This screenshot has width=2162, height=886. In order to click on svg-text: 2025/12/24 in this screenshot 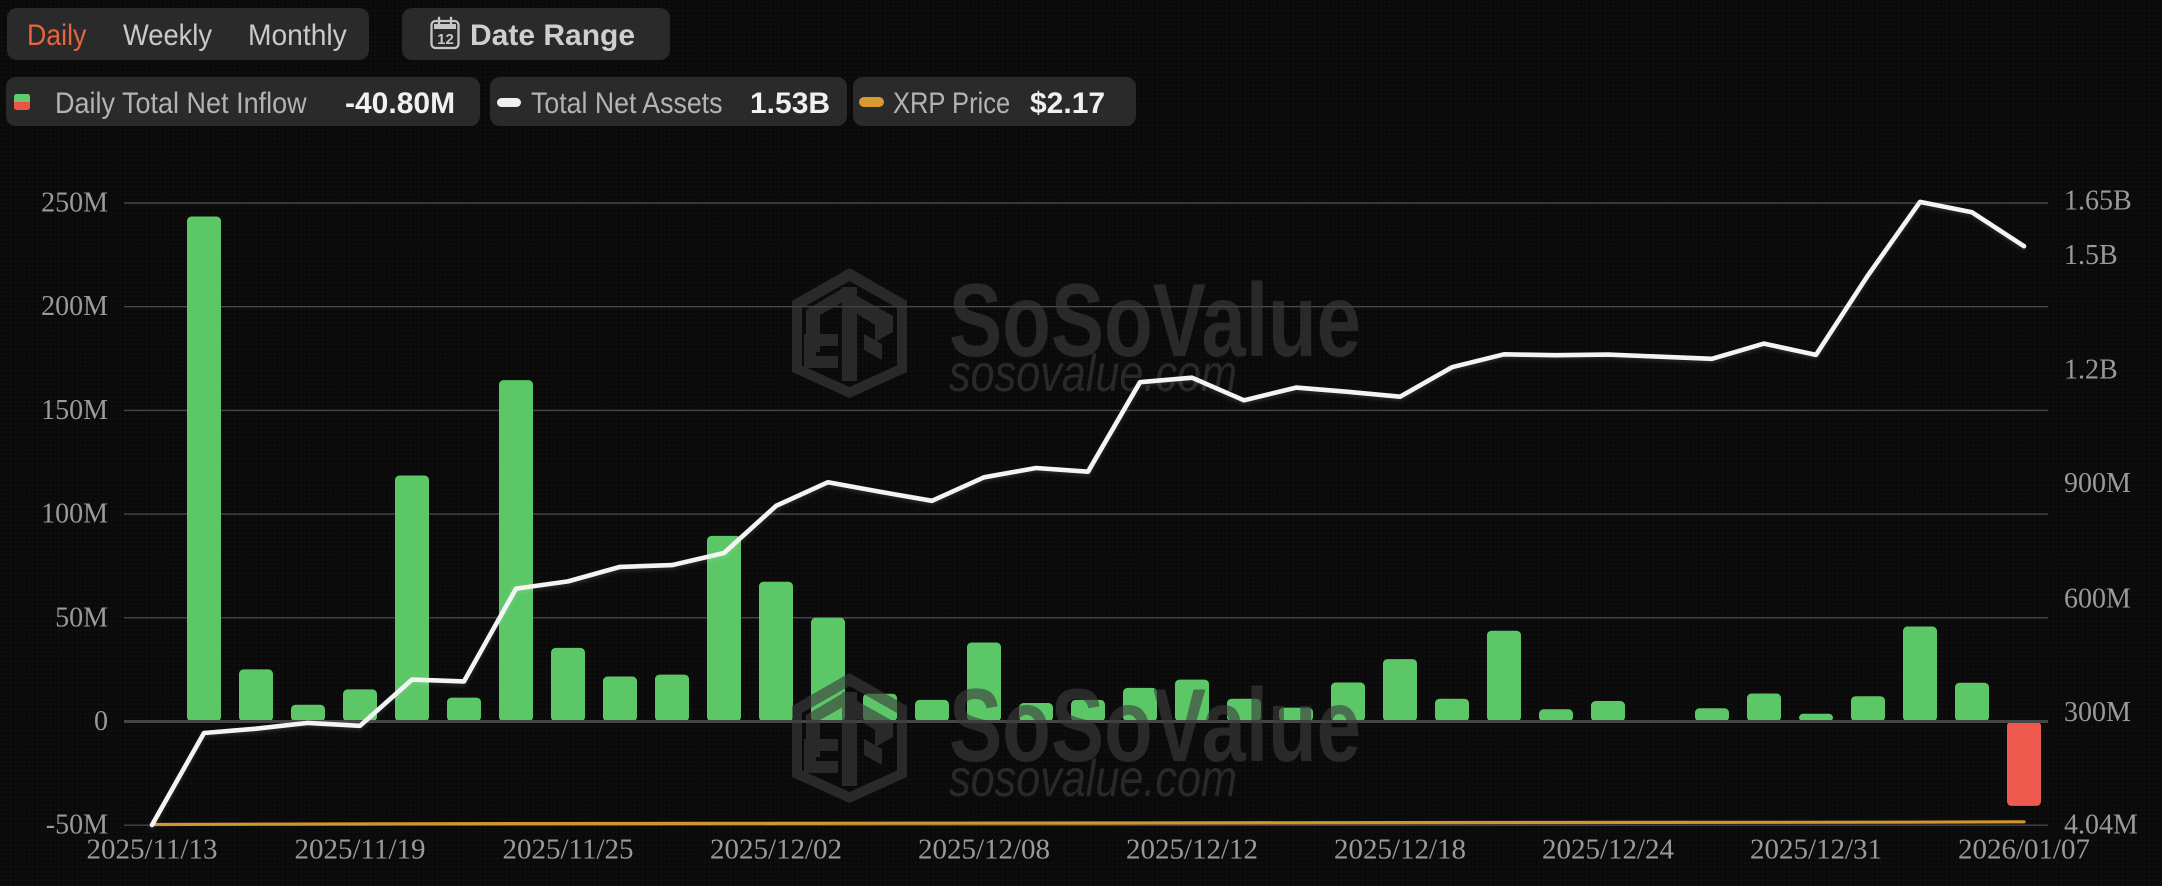, I will do `click(1608, 850)`.